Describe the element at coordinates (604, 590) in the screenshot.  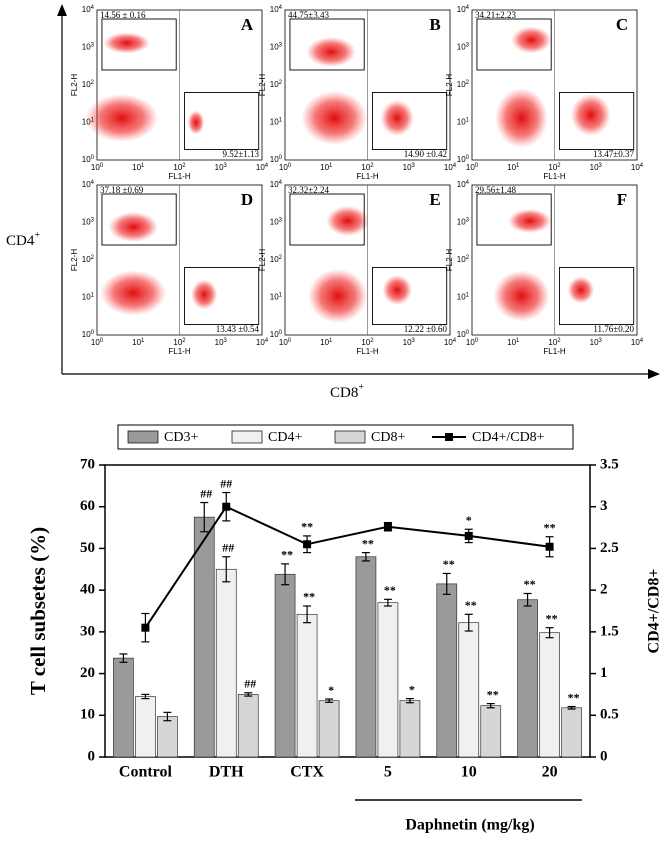
I see `y2-tick-label: 2` at that location.